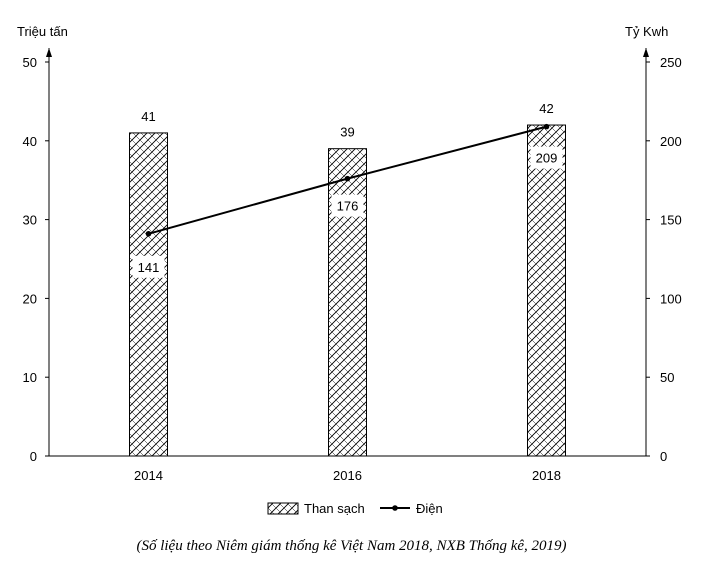 This screenshot has height=568, width=703. What do you see at coordinates (30, 298) in the screenshot?
I see `left-tick-label: 20` at bounding box center [30, 298].